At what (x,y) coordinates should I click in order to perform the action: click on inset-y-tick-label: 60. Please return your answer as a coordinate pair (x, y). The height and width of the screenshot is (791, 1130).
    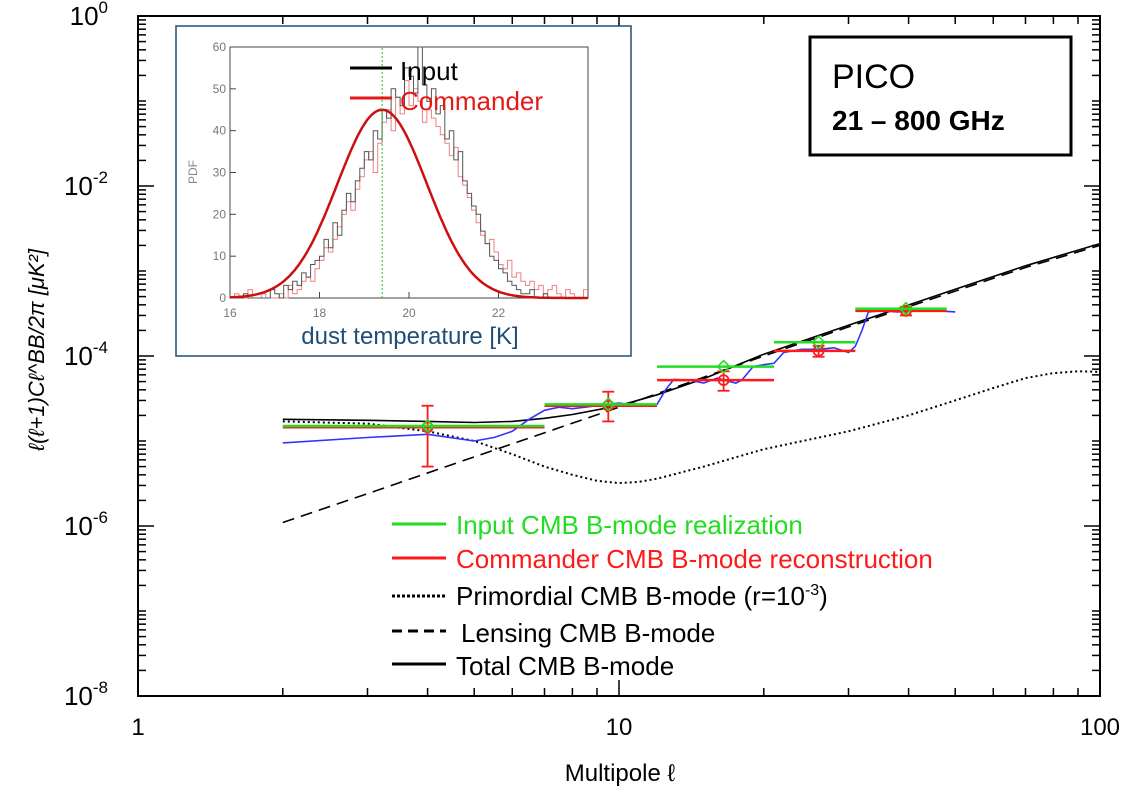
    Looking at the image, I should click on (220, 47).